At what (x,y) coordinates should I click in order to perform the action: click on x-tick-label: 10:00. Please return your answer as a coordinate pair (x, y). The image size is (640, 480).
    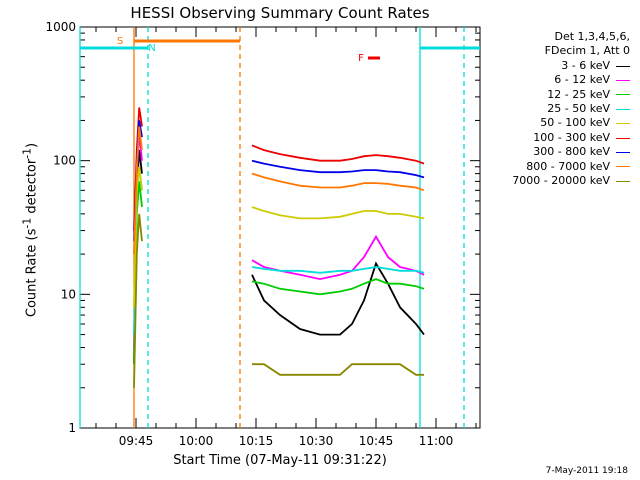
    Looking at the image, I should click on (196, 441).